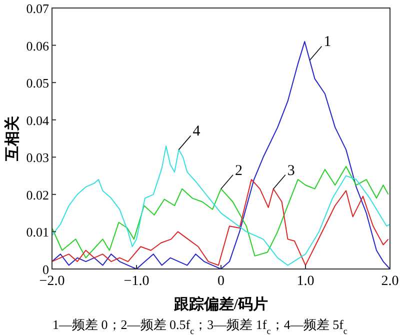 This screenshot has width=400, height=335. Describe the element at coordinates (37, 232) in the screenshot. I see `y-tick-label: 0.01` at that location.